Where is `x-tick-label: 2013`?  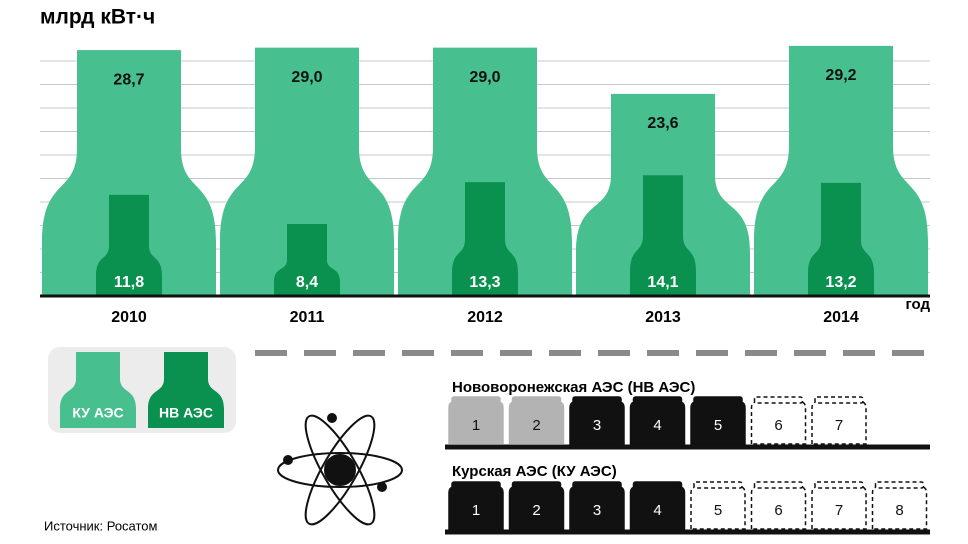 x-tick-label: 2013 is located at coordinates (663, 317).